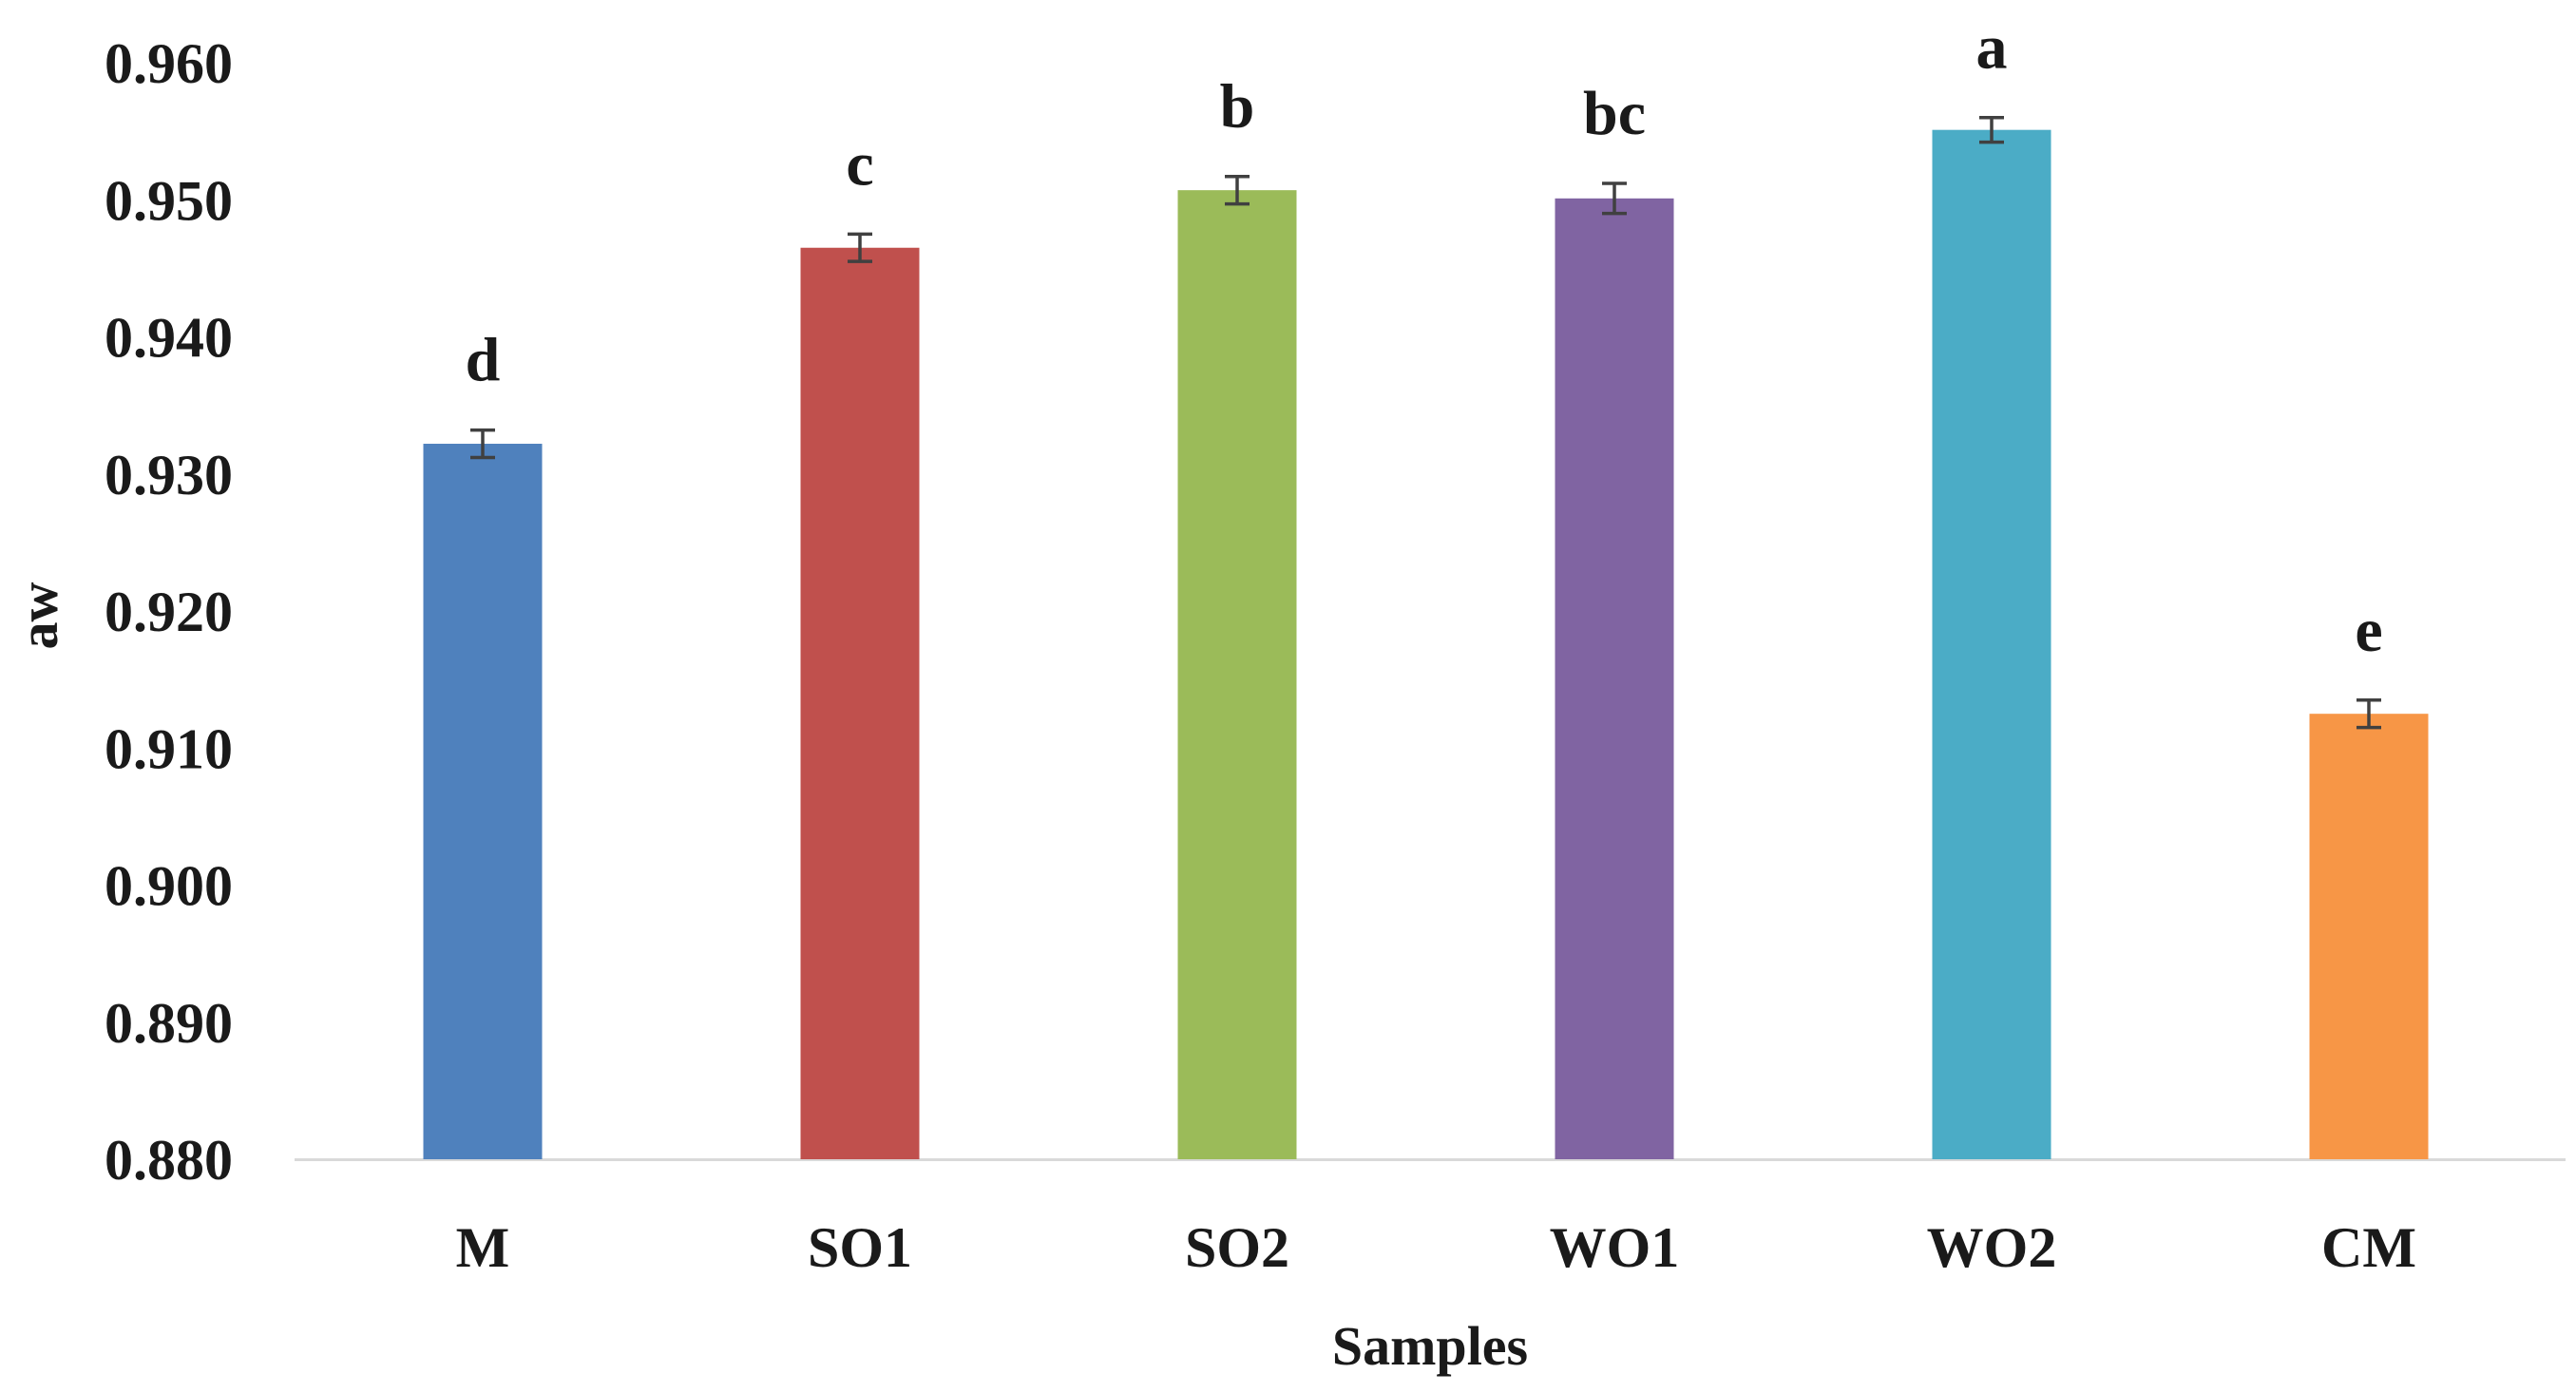 This screenshot has width=2576, height=1393. What do you see at coordinates (483, 1247) in the screenshot?
I see `x-tick-label-m: M` at bounding box center [483, 1247].